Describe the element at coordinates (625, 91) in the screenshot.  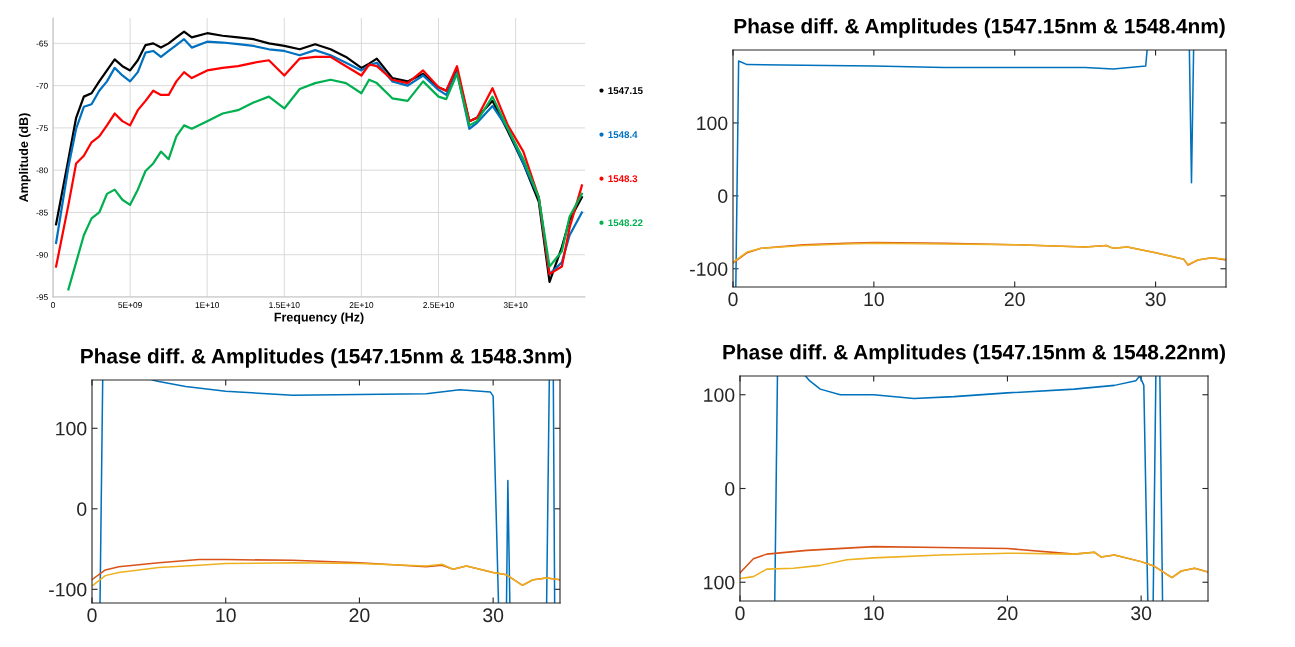
I see `legend-label: 1547.15` at that location.